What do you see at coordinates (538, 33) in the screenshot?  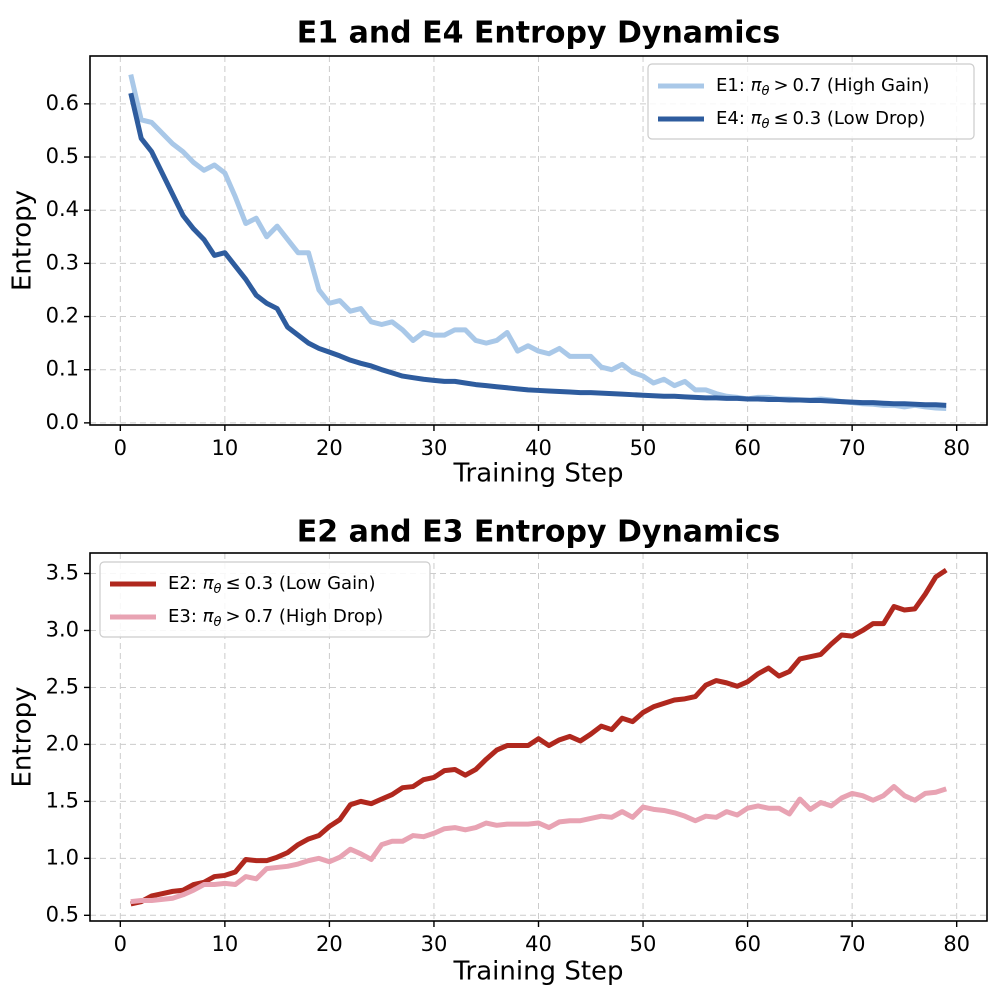 I see `chart-title: E1 and E4 Entropy Dynamics` at bounding box center [538, 33].